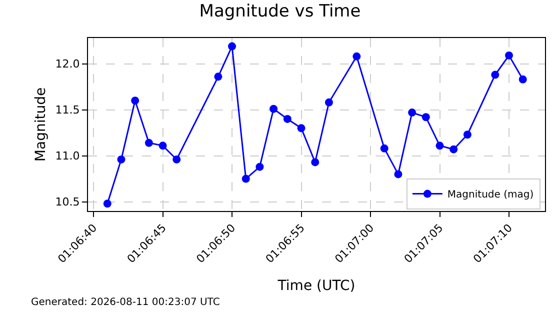 Image resolution: width=560 pixels, height=314 pixels. What do you see at coordinates (280, 12) in the screenshot?
I see `chart-title: Magnitude vs Time` at bounding box center [280, 12].